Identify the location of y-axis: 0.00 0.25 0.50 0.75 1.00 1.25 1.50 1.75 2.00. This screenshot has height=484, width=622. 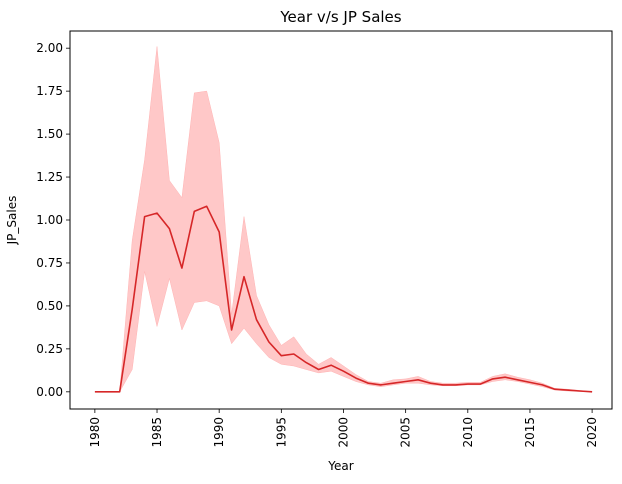
(53, 220).